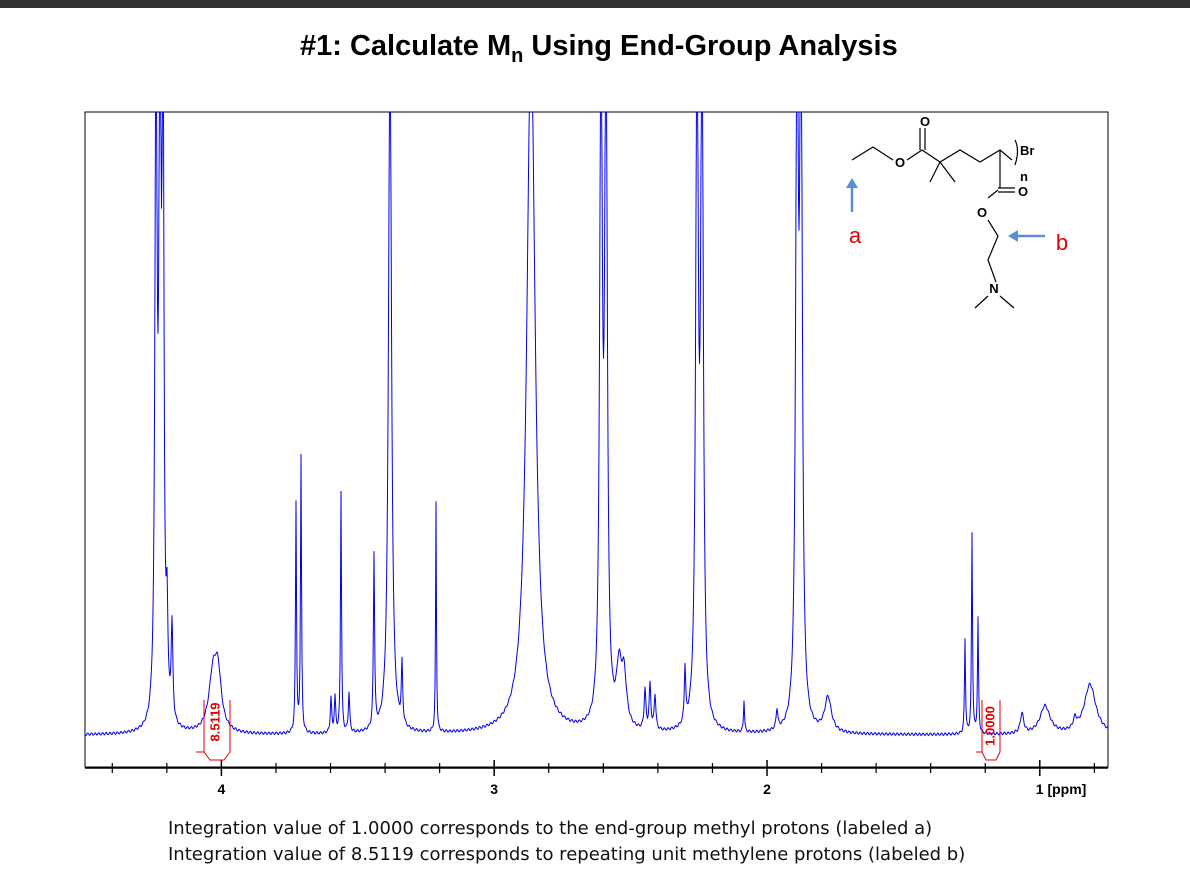  I want to click on x-tick-label: 2, so click(767, 789).